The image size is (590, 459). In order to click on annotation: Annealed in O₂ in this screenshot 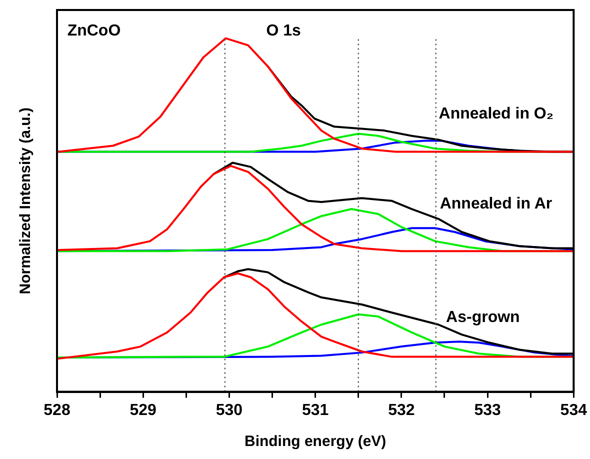, I will do `click(496, 113)`.